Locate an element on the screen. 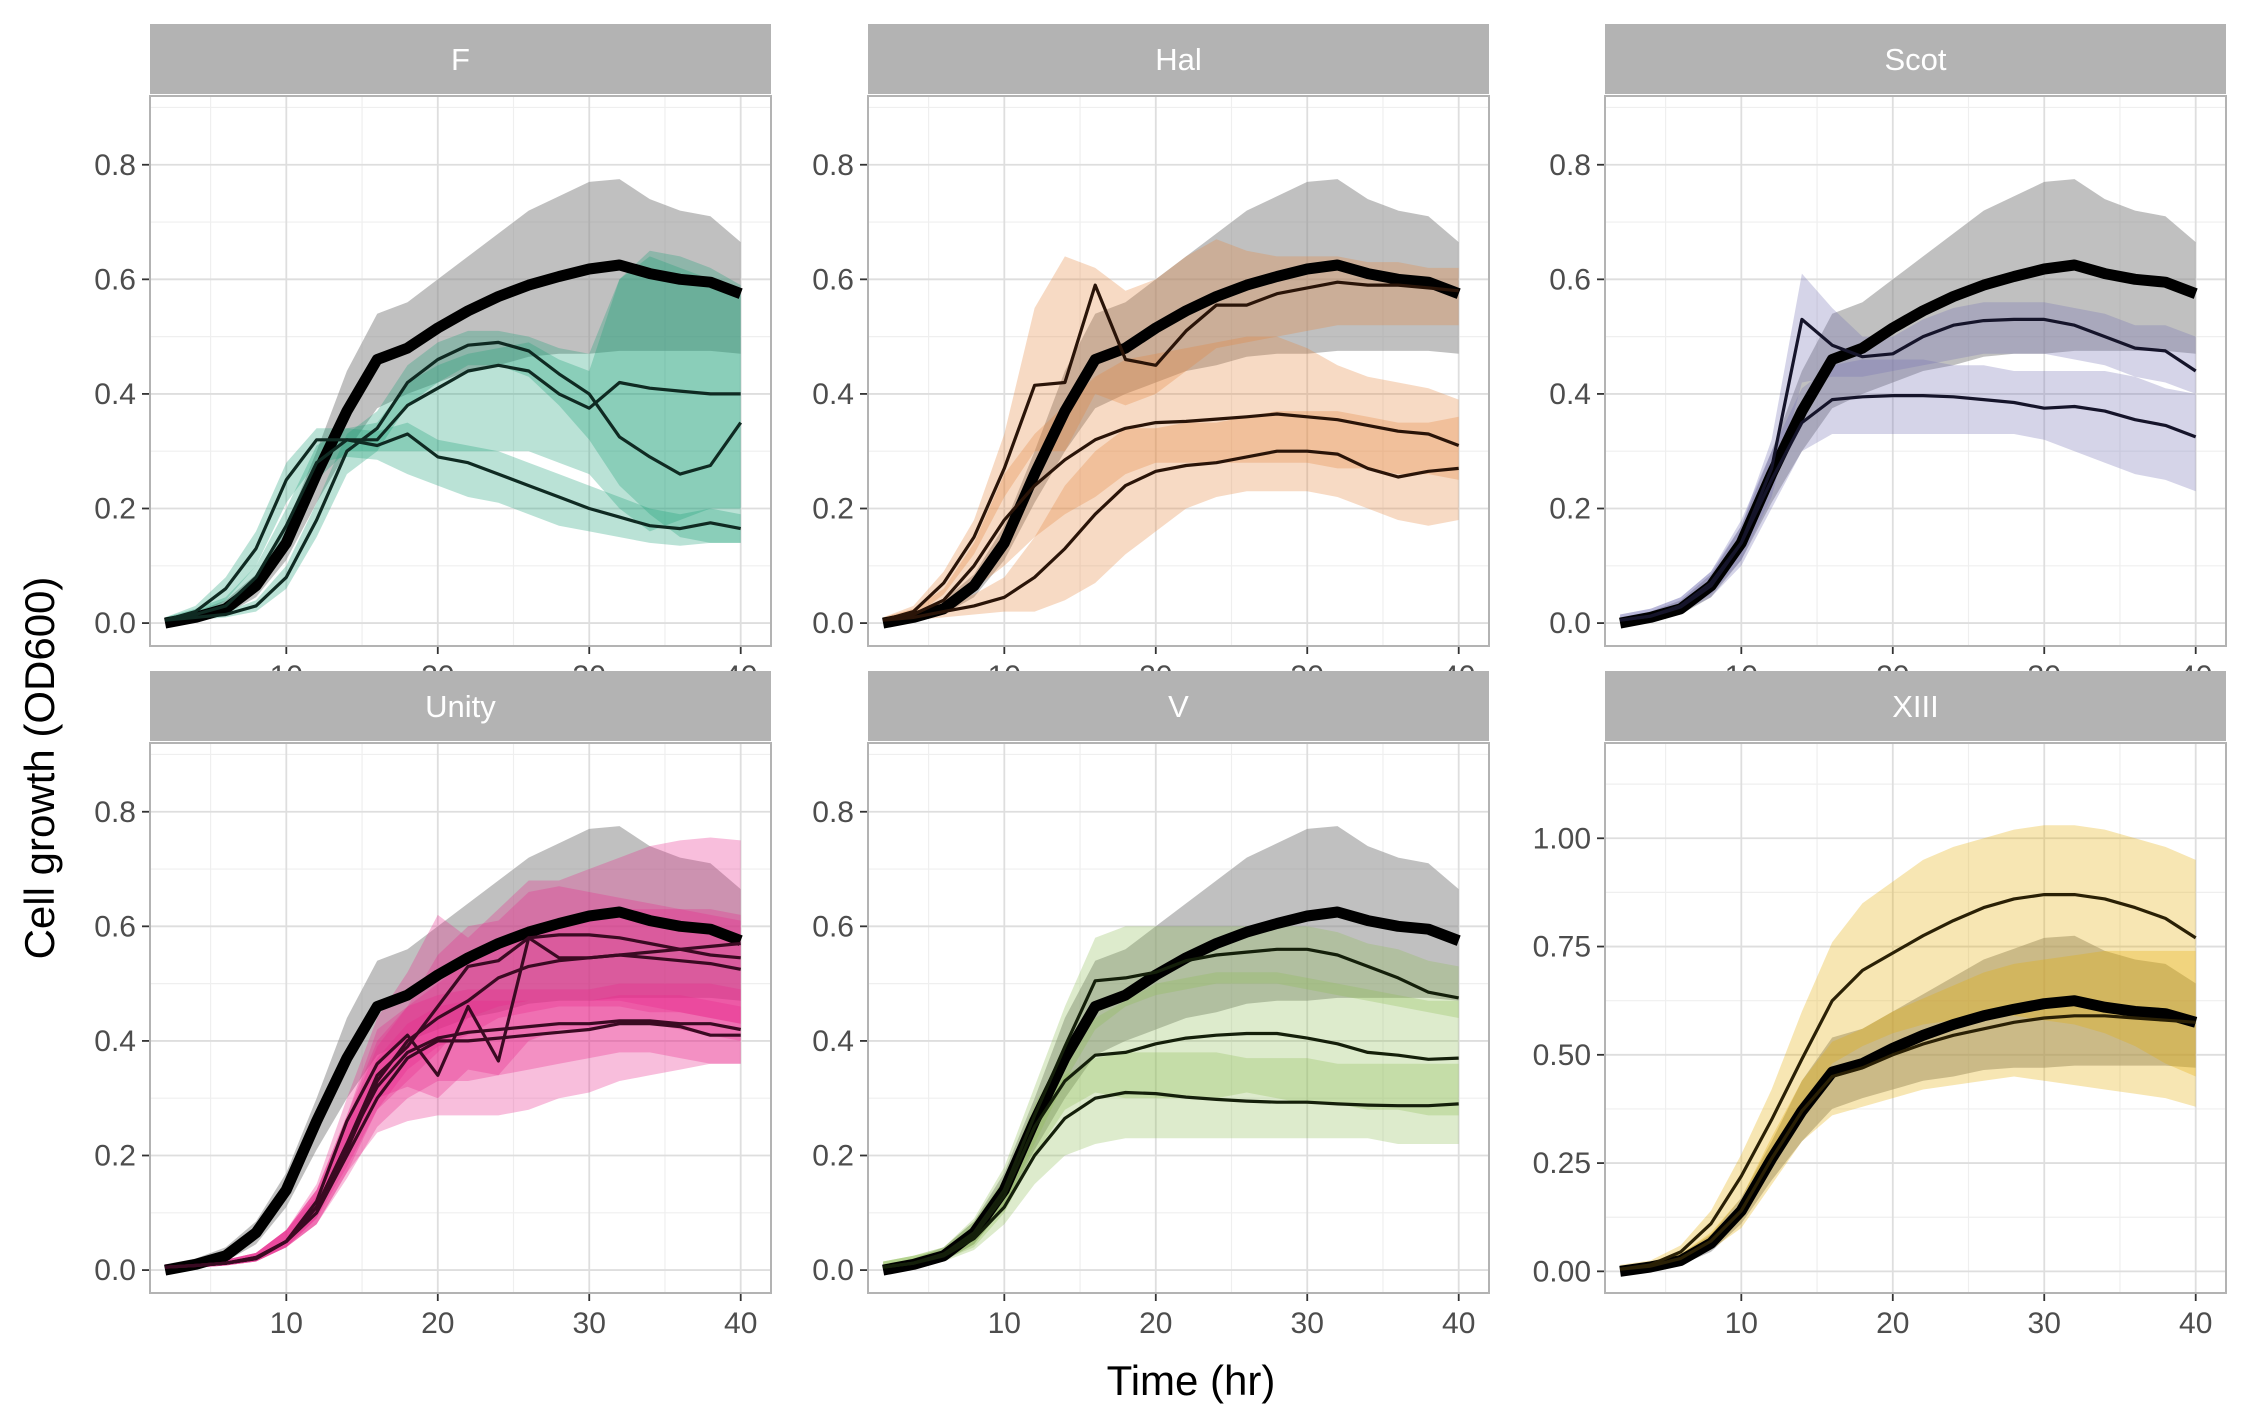 The width and height of the screenshot is (2250, 1425). y-tick-label: 1.00 is located at coordinates (1562, 838).